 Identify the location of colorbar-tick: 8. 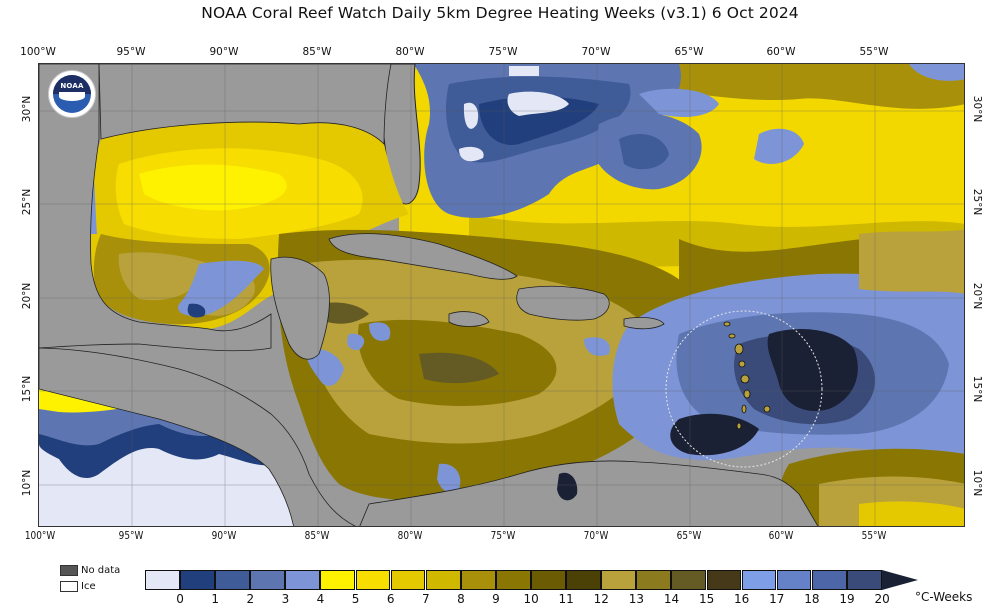
(461, 599).